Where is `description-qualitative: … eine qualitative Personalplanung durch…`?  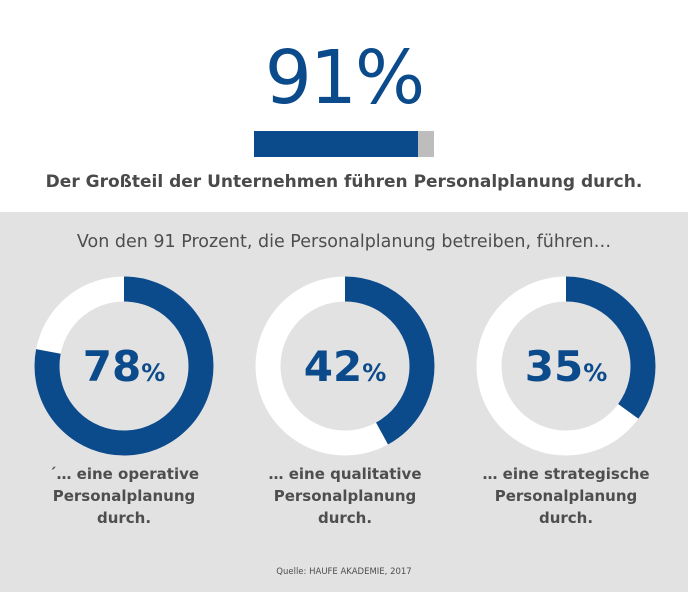 description-qualitative: … eine qualitative Personalplanung durch… is located at coordinates (345, 496).